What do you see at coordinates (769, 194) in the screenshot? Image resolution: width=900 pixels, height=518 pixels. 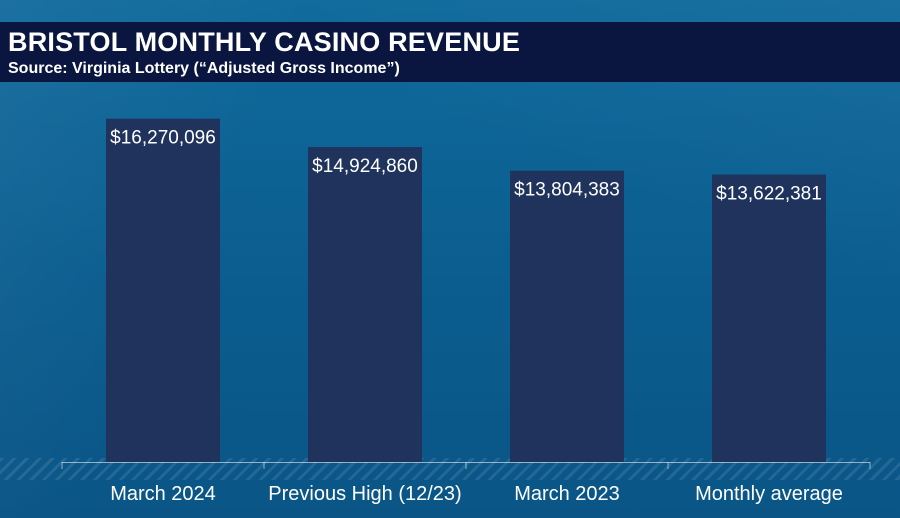 I see `data-label-monthly-average: $13,622,381` at bounding box center [769, 194].